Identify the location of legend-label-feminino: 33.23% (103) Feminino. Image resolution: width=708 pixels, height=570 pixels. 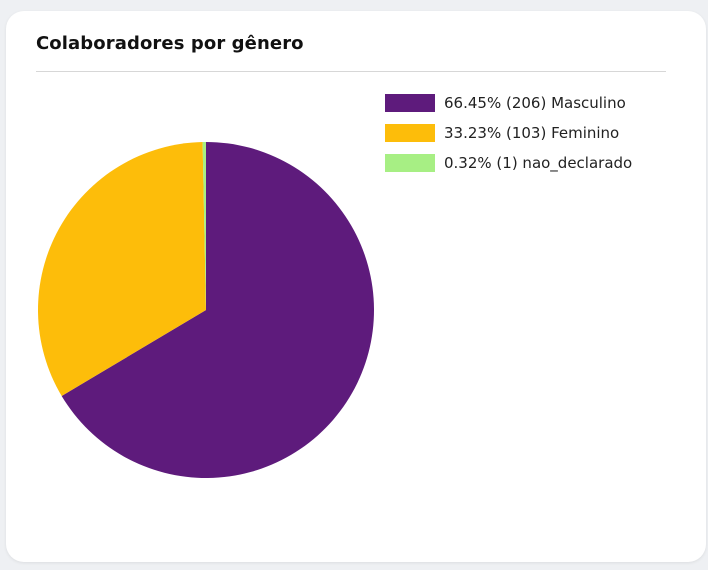
(532, 132).